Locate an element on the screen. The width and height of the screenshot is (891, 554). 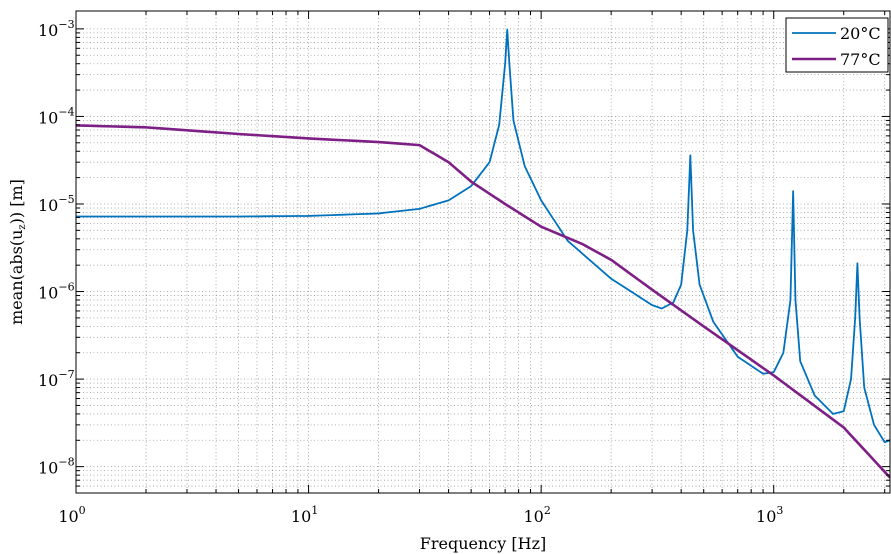
legend-box is located at coordinates (837, 45).